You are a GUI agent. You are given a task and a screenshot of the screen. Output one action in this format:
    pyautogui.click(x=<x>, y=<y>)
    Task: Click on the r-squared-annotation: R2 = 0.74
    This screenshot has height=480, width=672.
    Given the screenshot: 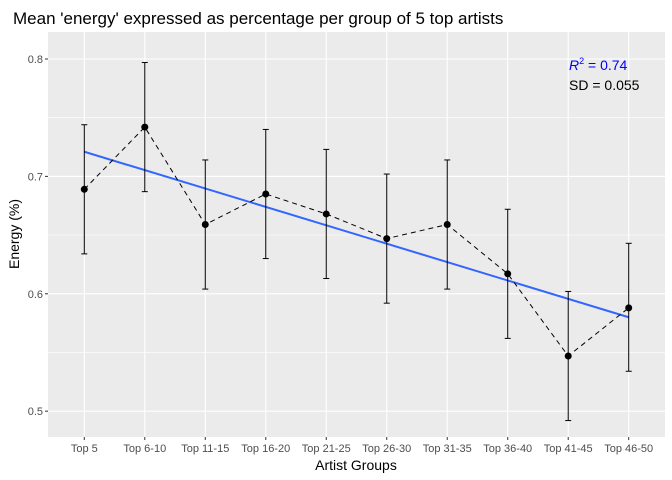 What is the action you would take?
    pyautogui.click(x=598, y=64)
    